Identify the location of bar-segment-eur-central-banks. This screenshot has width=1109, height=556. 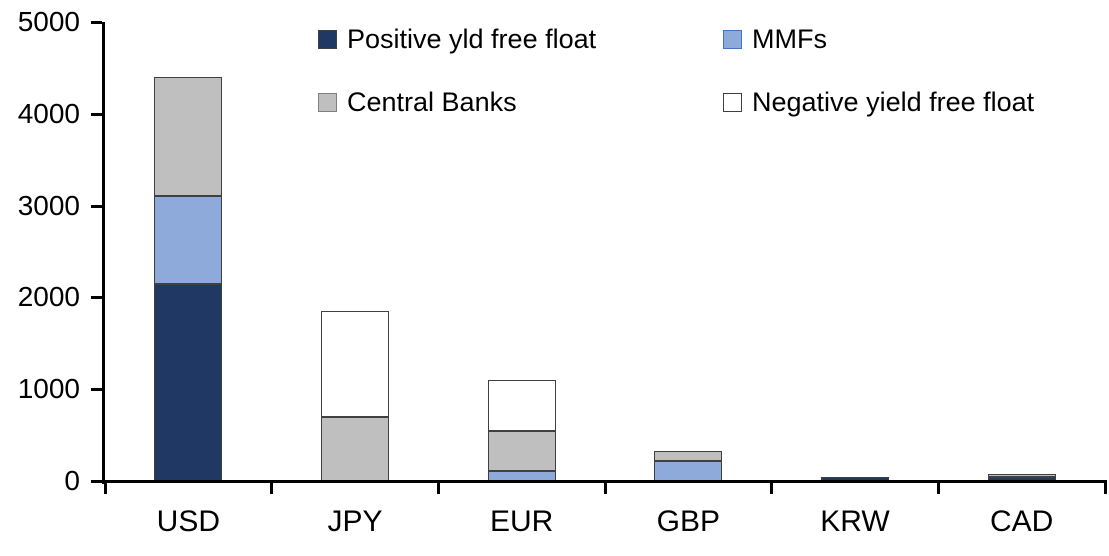
(521, 451).